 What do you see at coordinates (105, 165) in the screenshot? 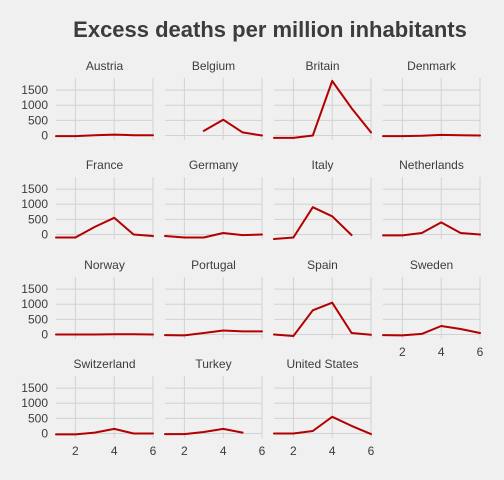
I see `panel-title-france: France` at bounding box center [105, 165].